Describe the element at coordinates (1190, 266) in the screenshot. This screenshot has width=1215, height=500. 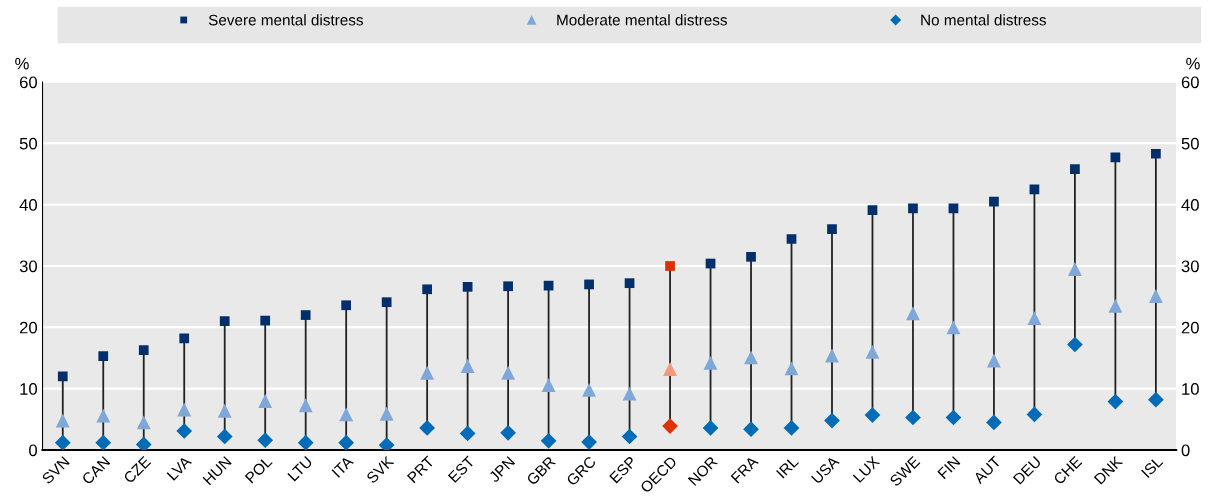
I see `y2-tick-label: 30` at that location.